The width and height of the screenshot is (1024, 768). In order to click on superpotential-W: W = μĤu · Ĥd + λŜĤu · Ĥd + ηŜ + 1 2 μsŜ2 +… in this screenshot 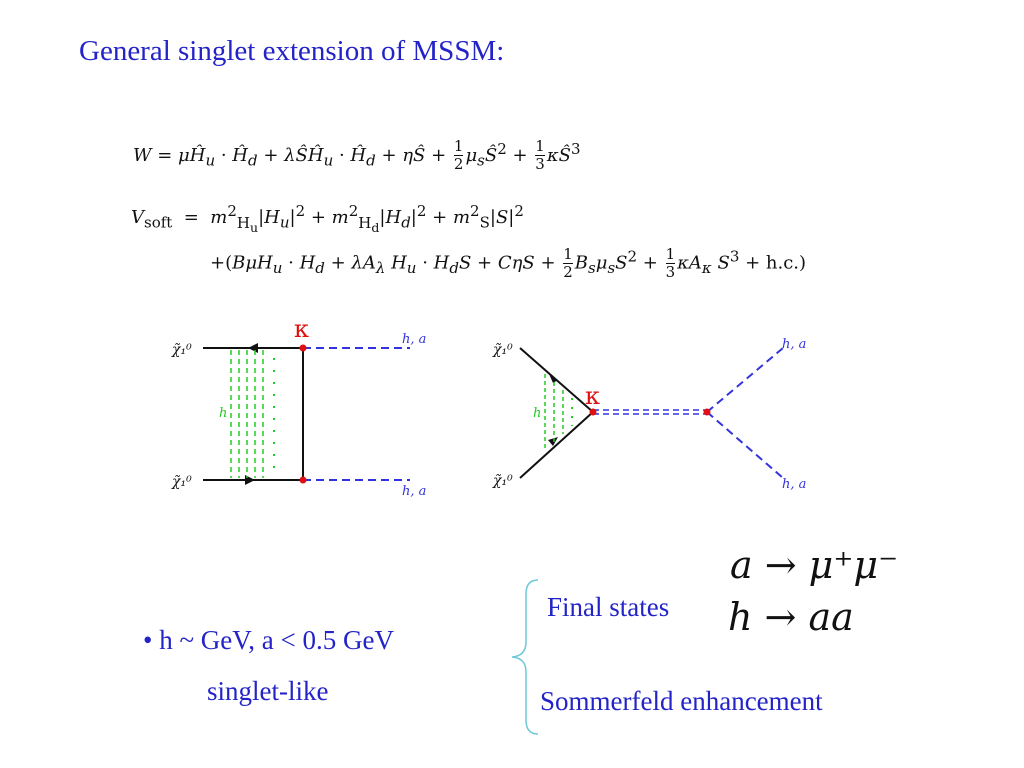, I will do `click(357, 155)`.